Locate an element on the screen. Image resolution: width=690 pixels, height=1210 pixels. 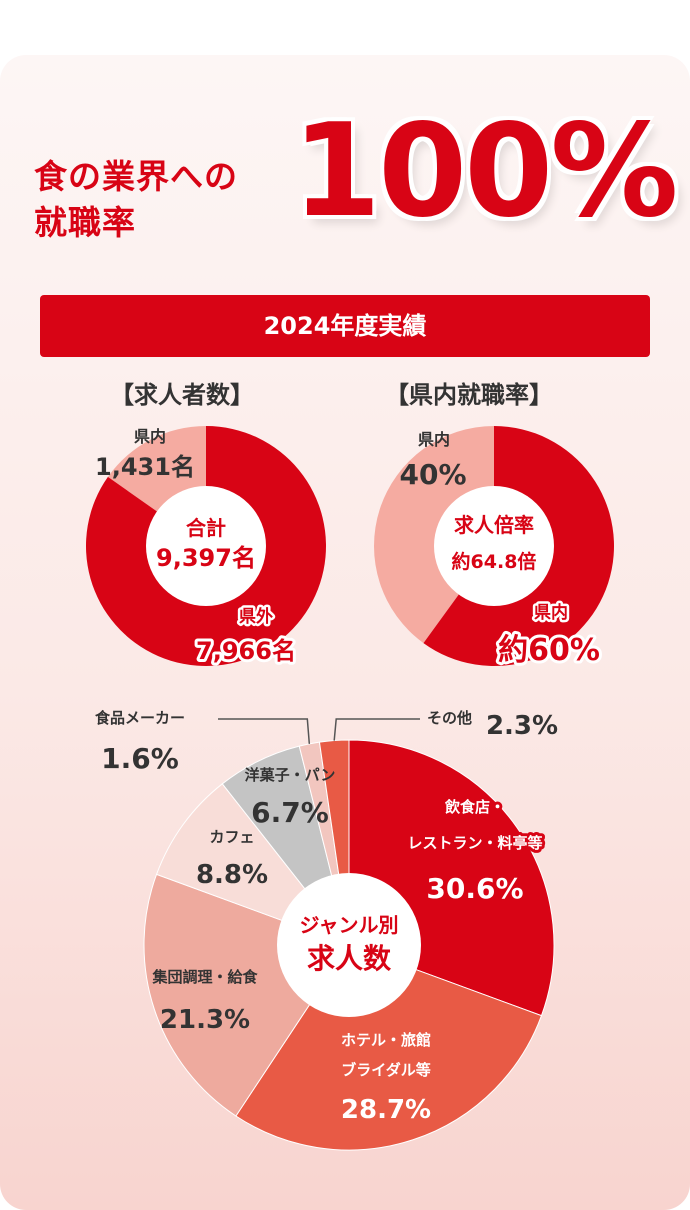
genre-label-0-line0: 飲食店・ is located at coordinates (474, 807).